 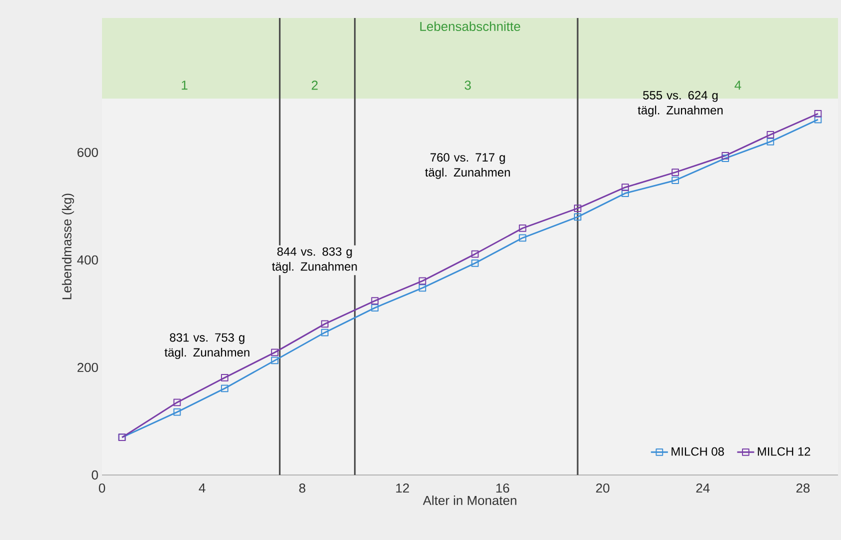 I want to click on annotation: 2, so click(x=315, y=85).